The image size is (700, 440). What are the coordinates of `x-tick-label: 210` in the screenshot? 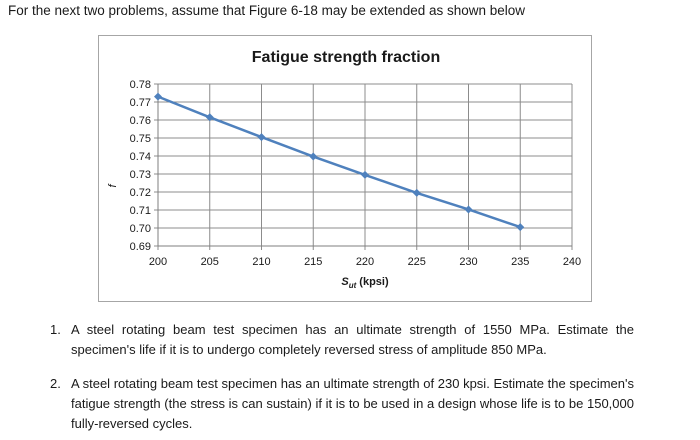 It's located at (261, 262).